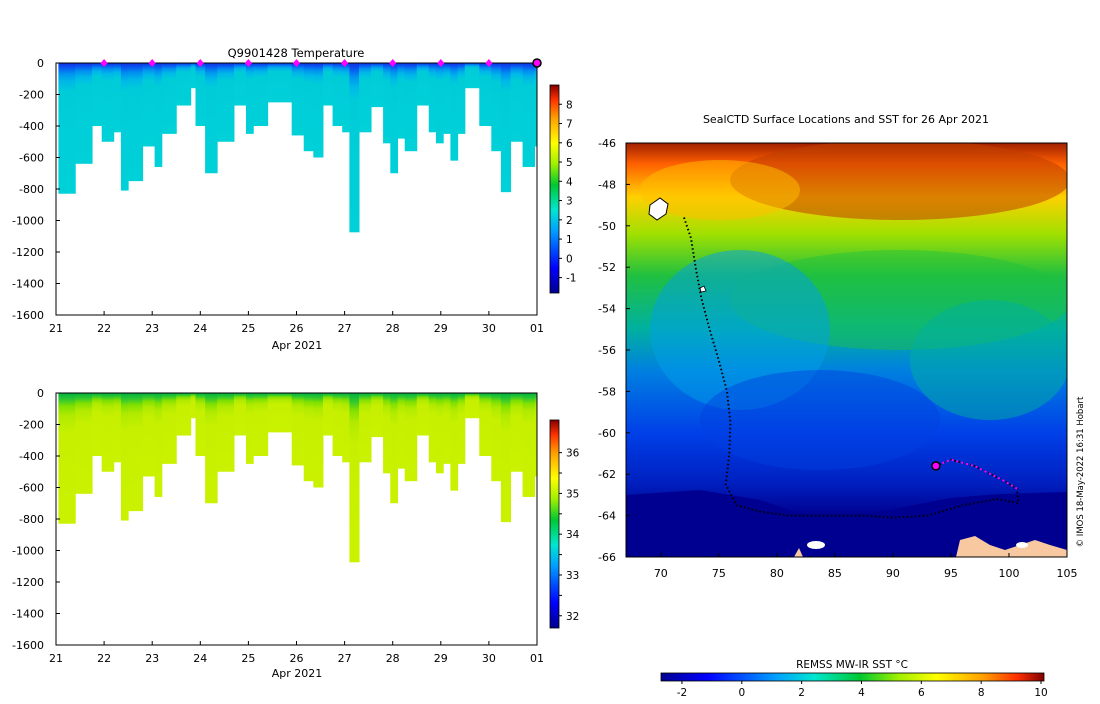 The width and height of the screenshot is (1100, 704). Describe the element at coordinates (846, 523) in the screenshot. I see `sst-ice-zone` at that location.